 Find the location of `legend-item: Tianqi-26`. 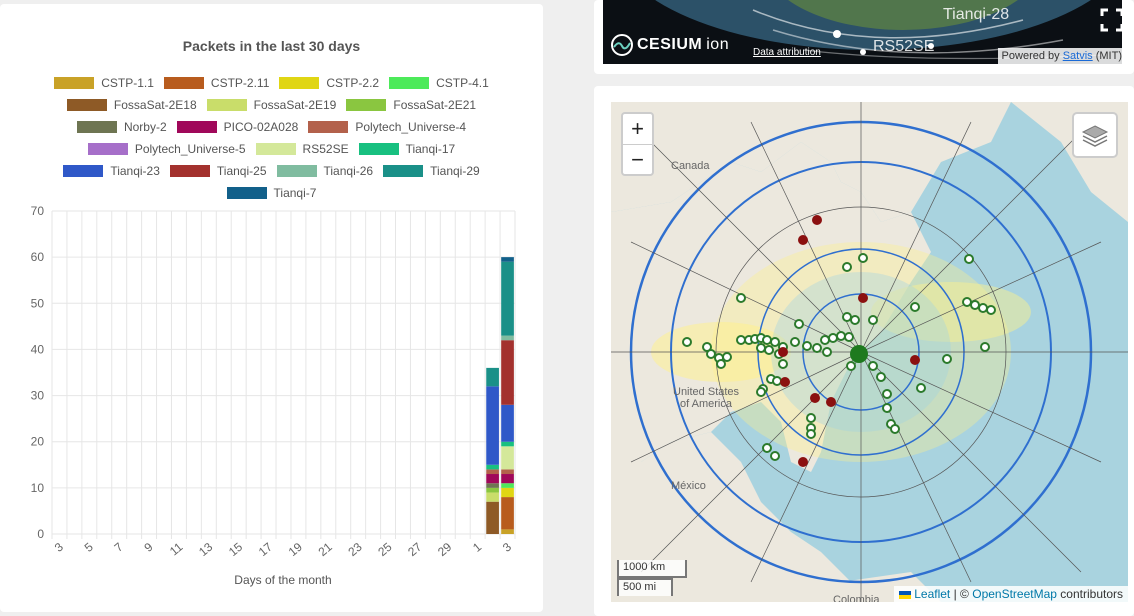

legend-item: Tianqi-26 is located at coordinates (324, 171).